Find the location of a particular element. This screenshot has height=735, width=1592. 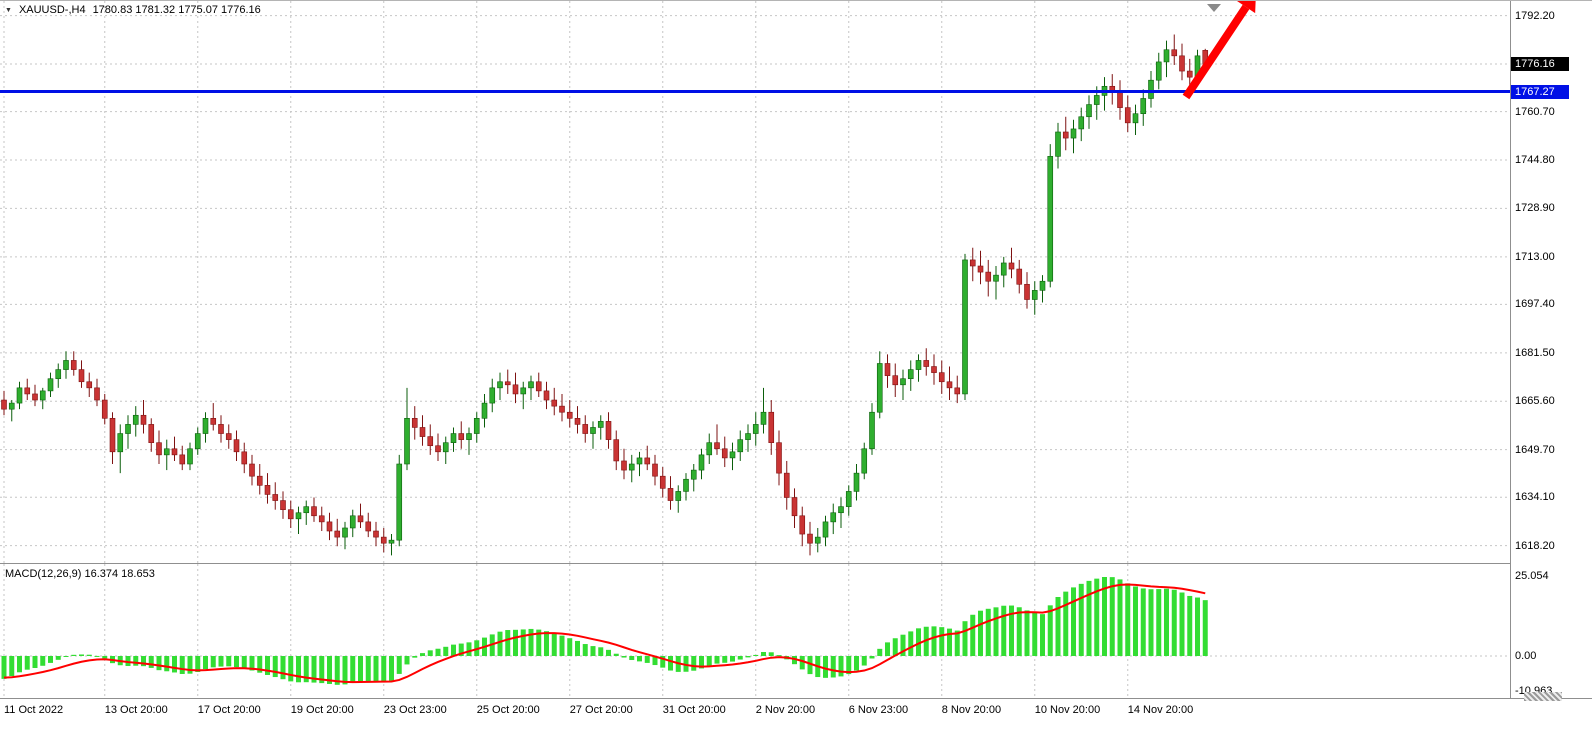

time-axis-label: 13 Oct 20:00 is located at coordinates (136, 710).